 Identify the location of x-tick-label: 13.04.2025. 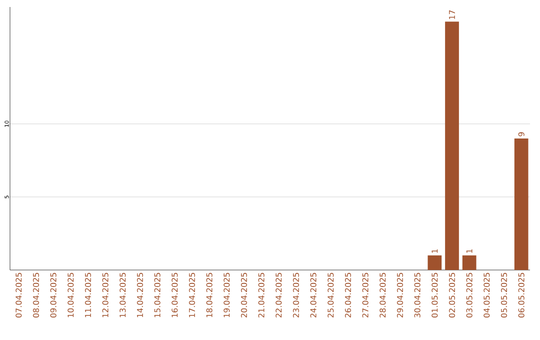
(123, 295).